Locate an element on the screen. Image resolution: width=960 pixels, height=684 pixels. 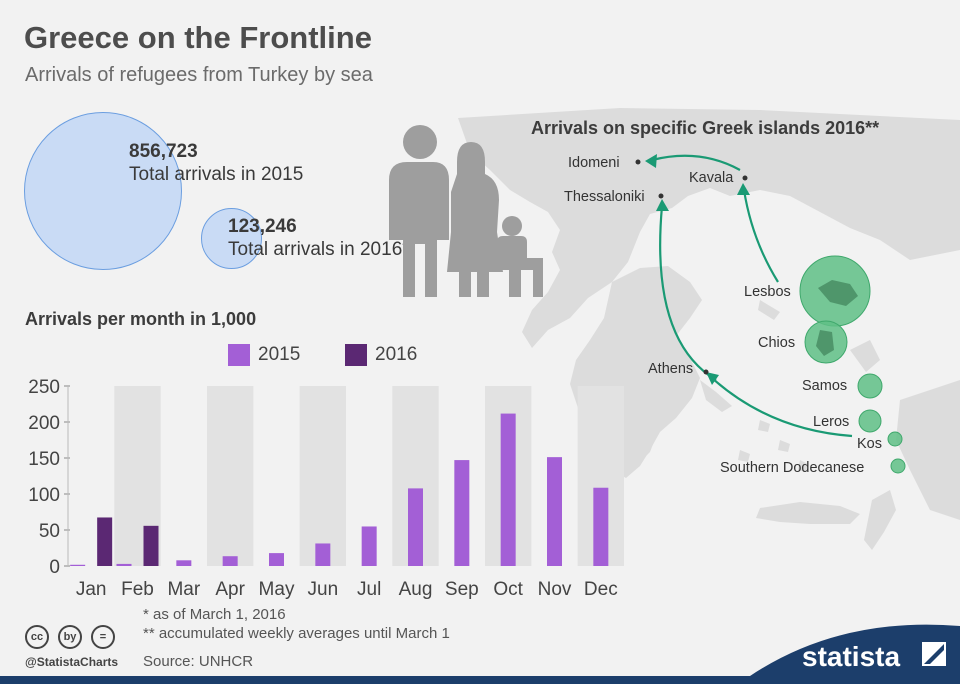
kavala-dot is located at coordinates (745, 178).